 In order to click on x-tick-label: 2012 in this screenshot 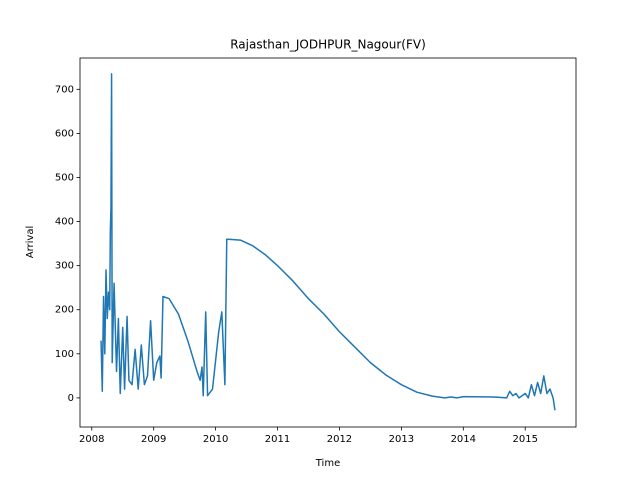, I will do `click(339, 439)`.